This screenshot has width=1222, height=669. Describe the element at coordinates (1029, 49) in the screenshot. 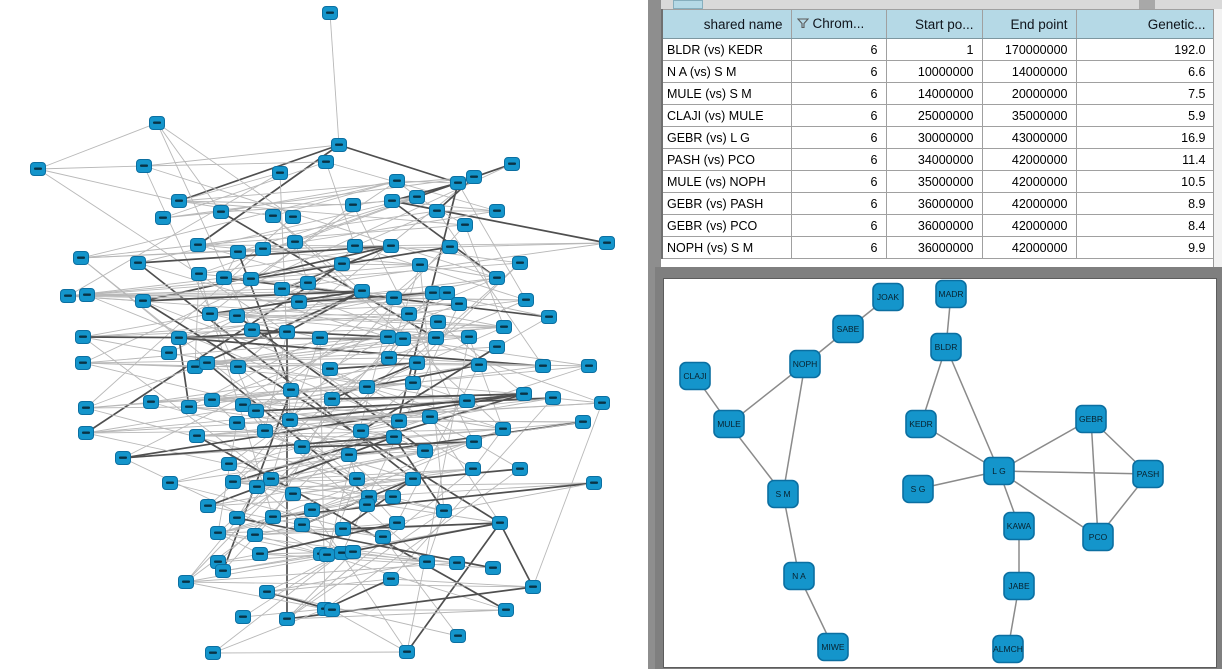

I see `table-cell: 170000000` at that location.